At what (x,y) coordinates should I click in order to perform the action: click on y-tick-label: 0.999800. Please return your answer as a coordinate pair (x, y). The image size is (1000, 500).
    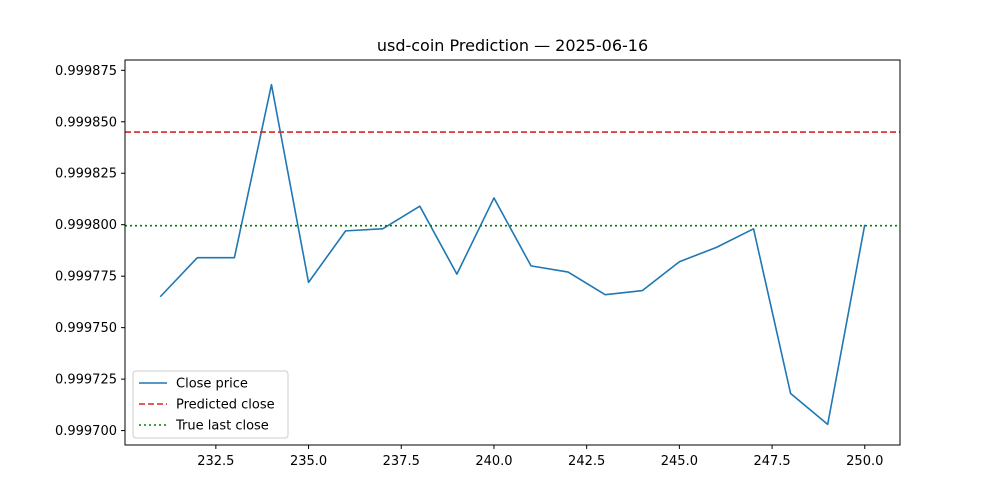
    Looking at the image, I should click on (86, 225).